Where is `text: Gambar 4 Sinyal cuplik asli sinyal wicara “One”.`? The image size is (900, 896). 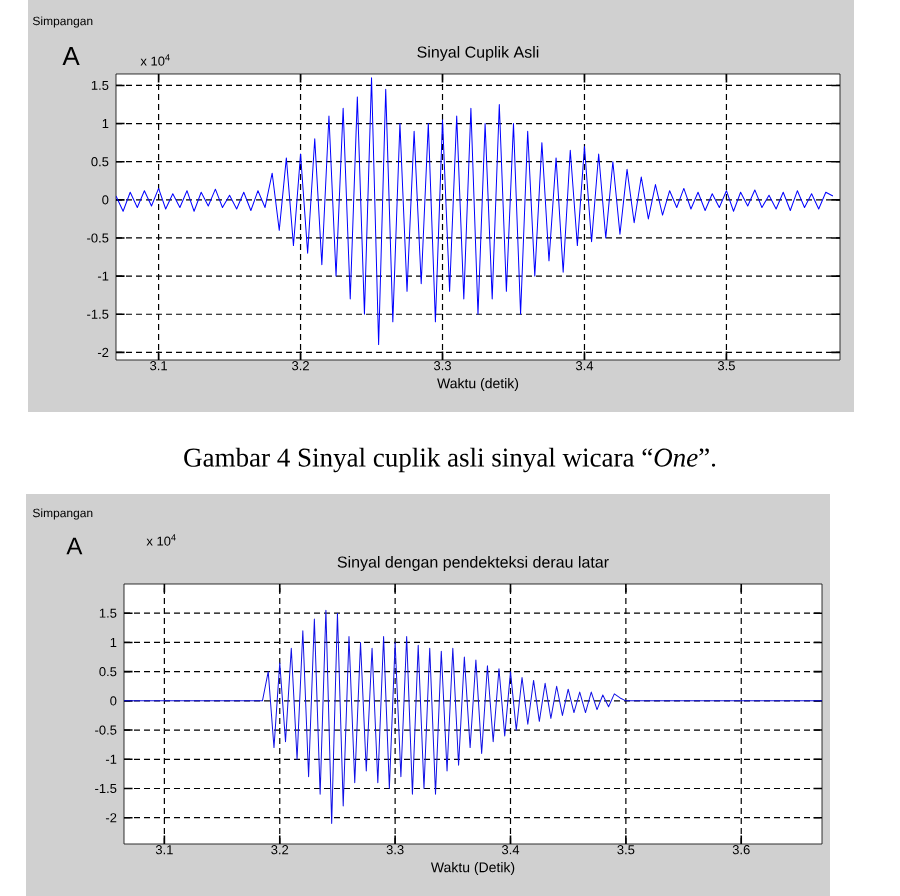 text: Gambar 4 Sinyal cuplik asli sinyal wicara “One”. is located at coordinates (450, 460).